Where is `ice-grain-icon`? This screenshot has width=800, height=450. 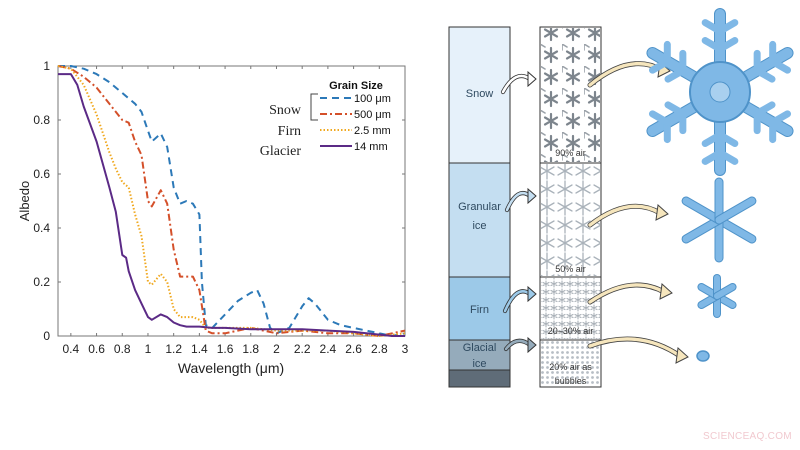
ice-grain-icon is located at coordinates (703, 356).